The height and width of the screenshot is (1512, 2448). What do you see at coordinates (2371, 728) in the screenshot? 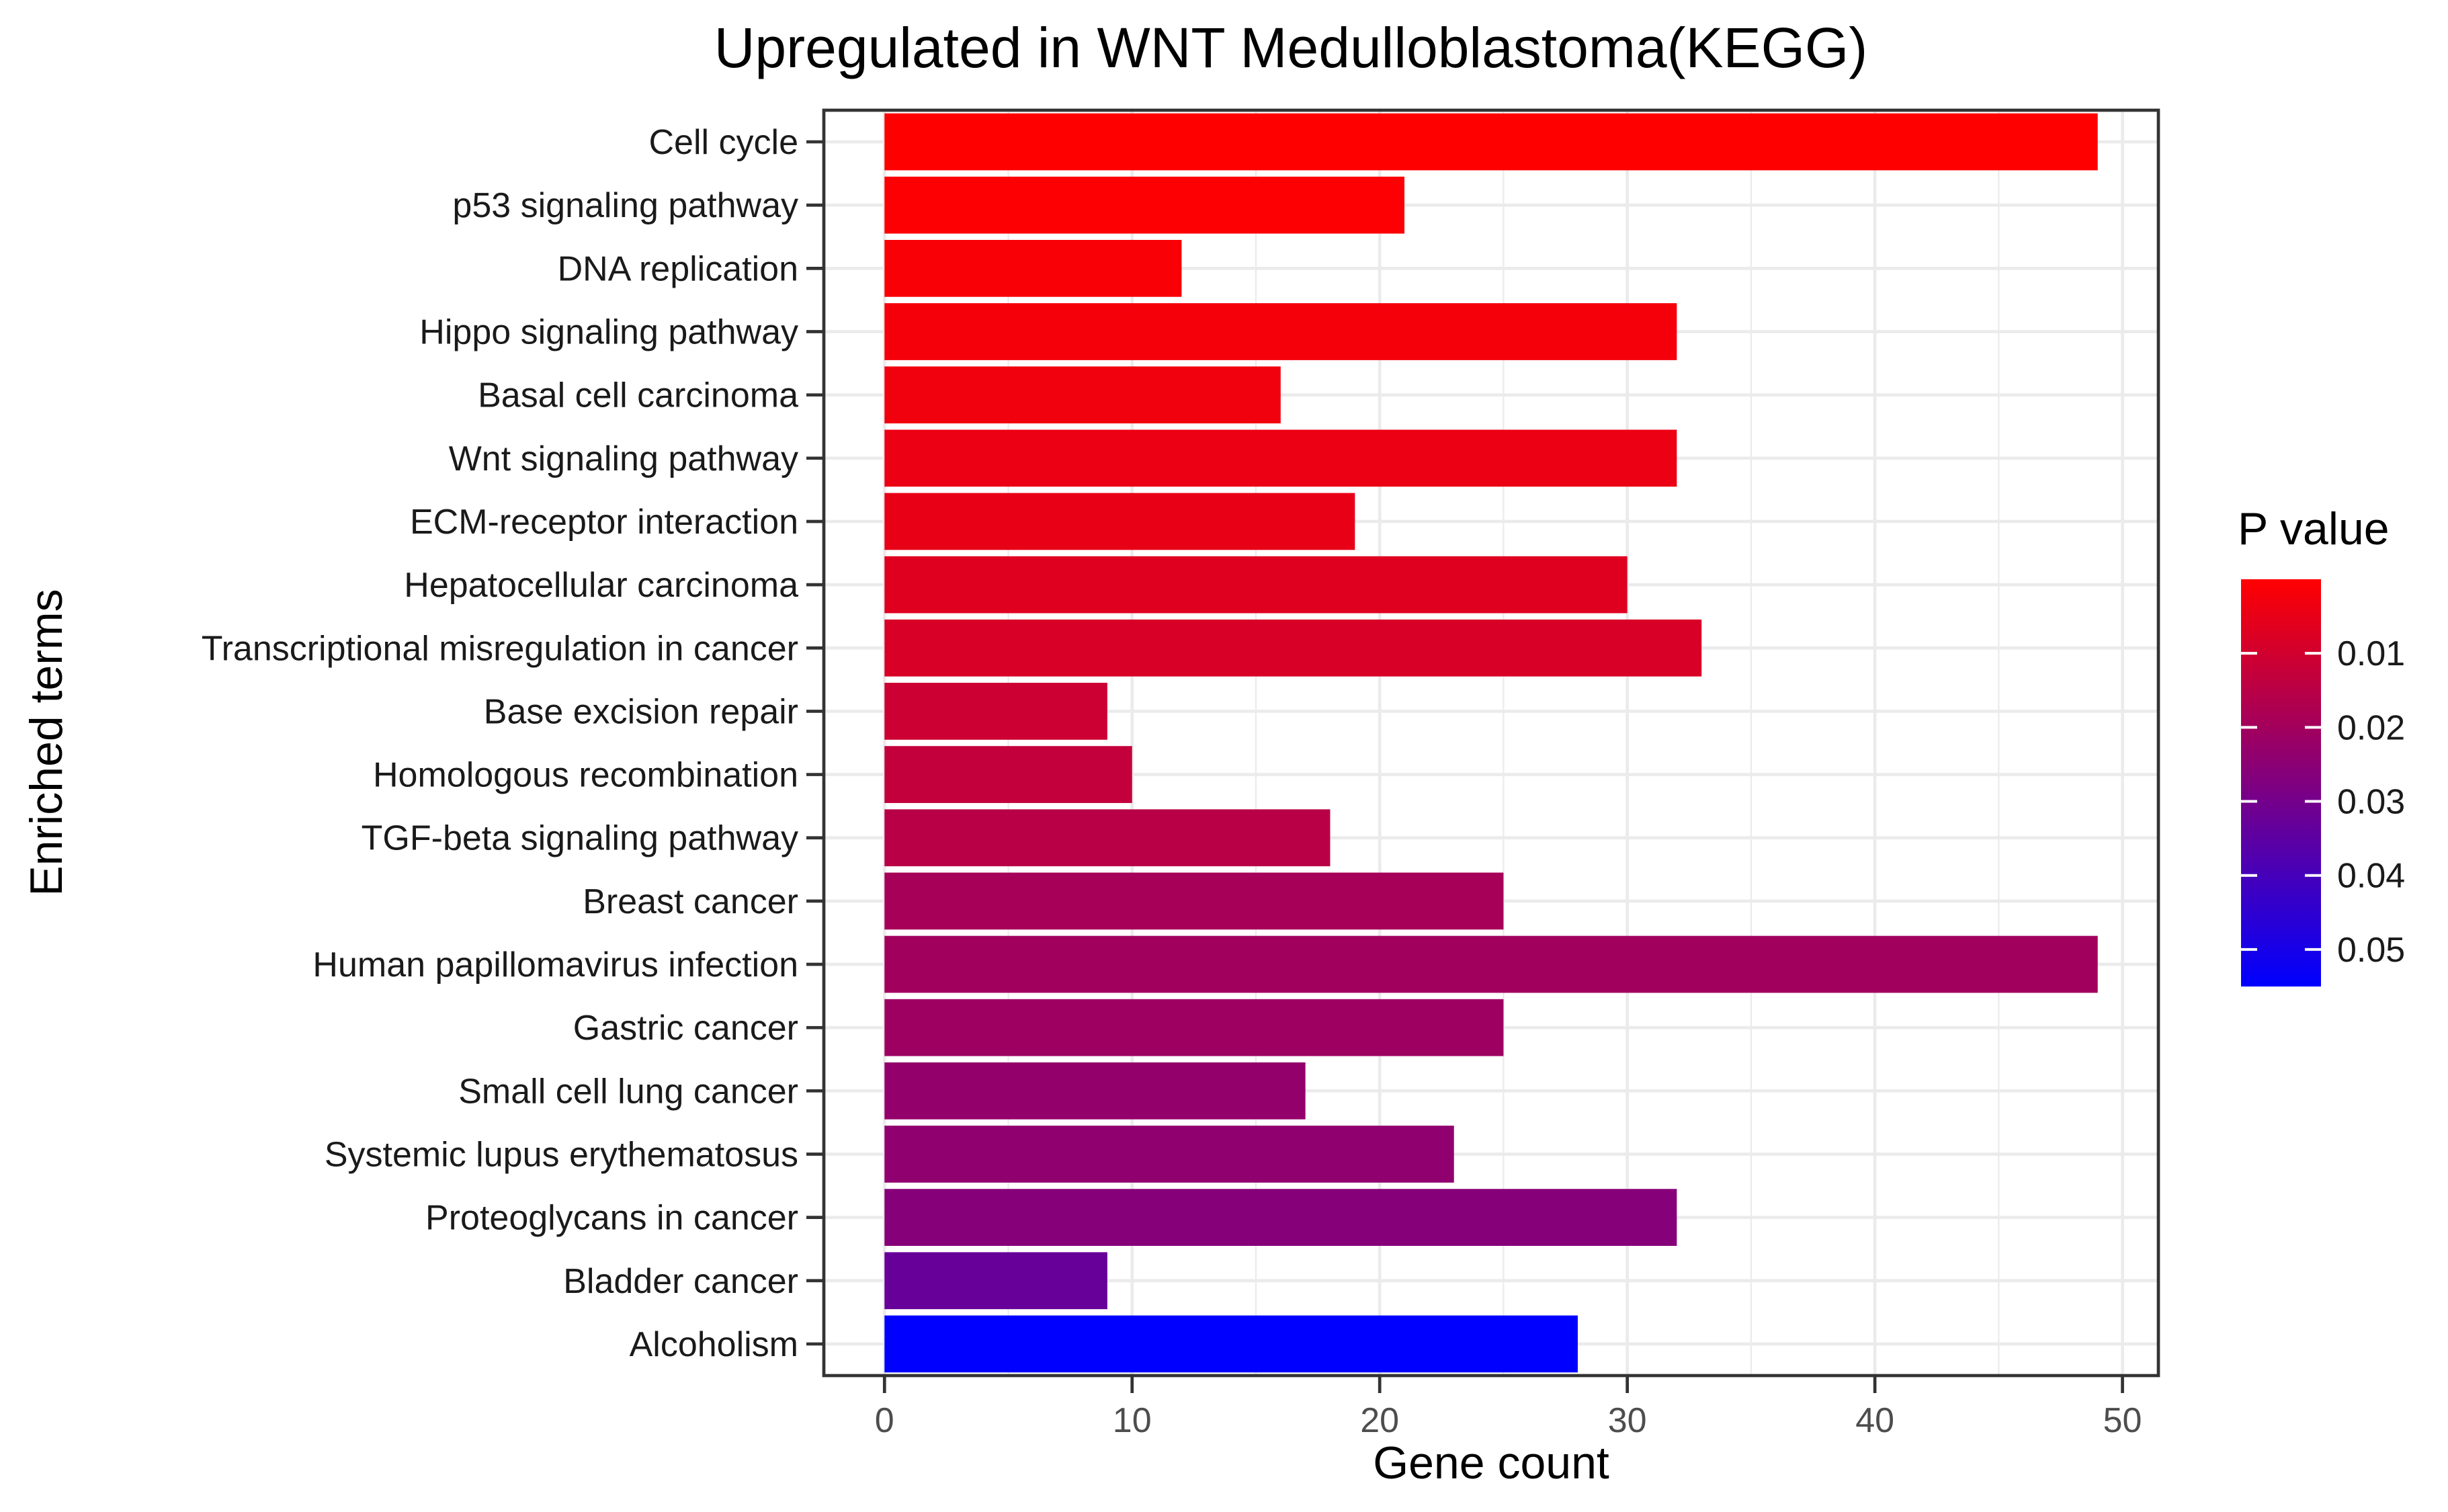
I see `legend-tick-label: 0.02` at bounding box center [2371, 728].